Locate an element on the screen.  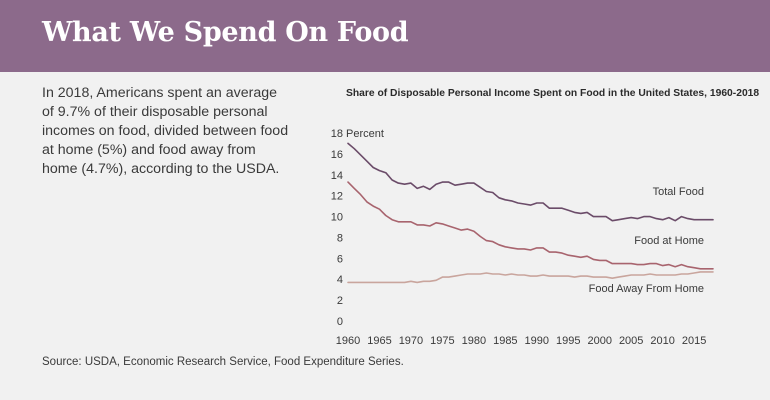
series-label-food-away-from-home: Food Away From Home is located at coordinates (646, 289).